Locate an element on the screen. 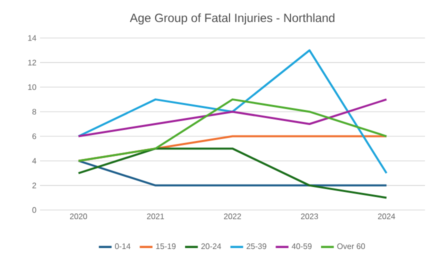  line-series is located at coordinates (233, 173).